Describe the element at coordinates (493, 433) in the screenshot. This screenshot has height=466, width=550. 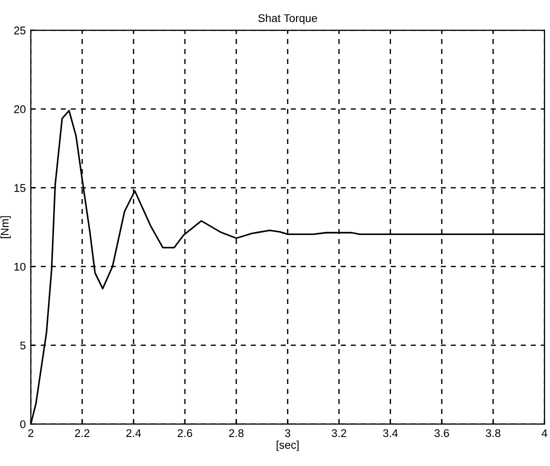
I see `x-tick-label: 3.8` at that location.